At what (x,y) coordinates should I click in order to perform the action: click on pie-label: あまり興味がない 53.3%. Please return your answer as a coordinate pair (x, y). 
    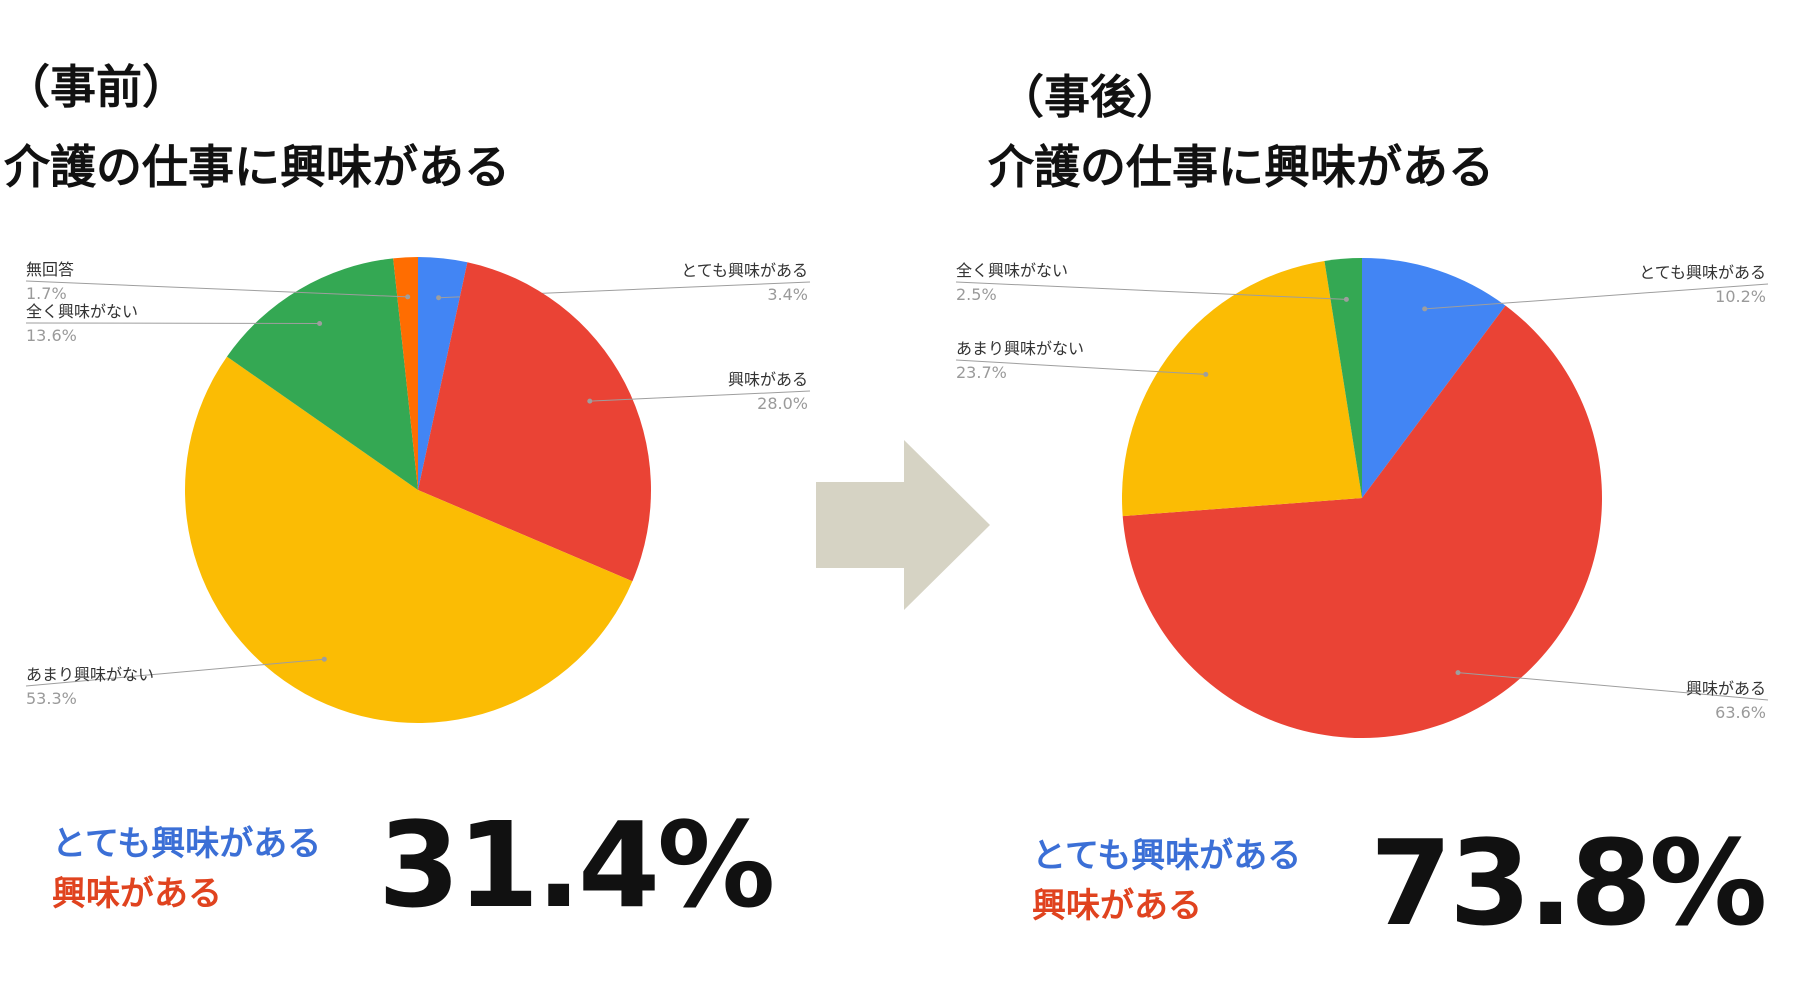
    Looking at the image, I should click on (176, 682).